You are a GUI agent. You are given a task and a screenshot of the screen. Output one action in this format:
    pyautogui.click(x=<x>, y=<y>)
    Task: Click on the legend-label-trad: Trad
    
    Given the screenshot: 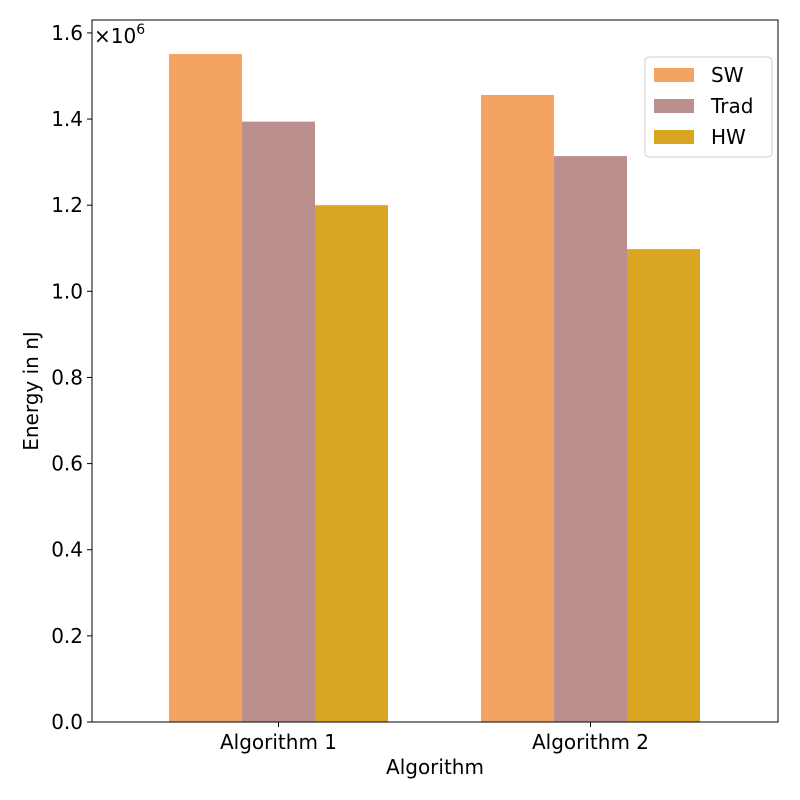 What is the action you would take?
    pyautogui.click(x=731, y=106)
    